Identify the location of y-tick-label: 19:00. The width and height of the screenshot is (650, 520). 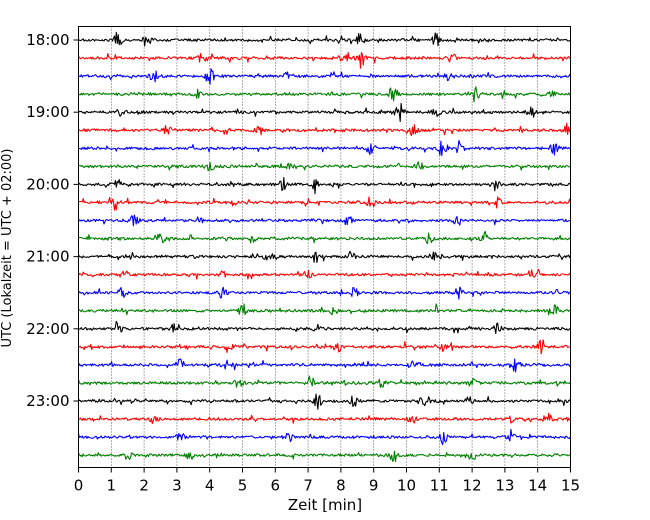
(47, 112).